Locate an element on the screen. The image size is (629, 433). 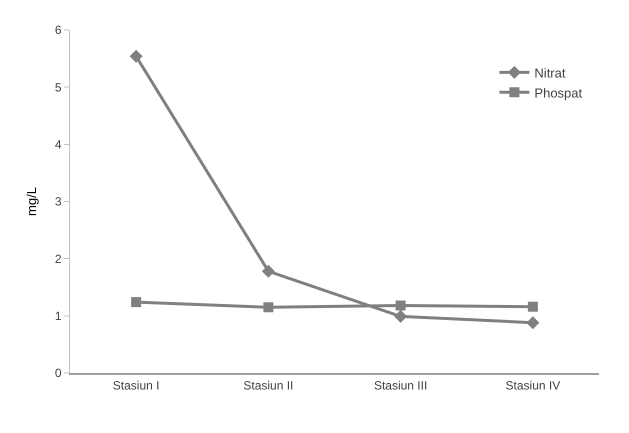
y-tick-label: 1 is located at coordinates (58, 316).